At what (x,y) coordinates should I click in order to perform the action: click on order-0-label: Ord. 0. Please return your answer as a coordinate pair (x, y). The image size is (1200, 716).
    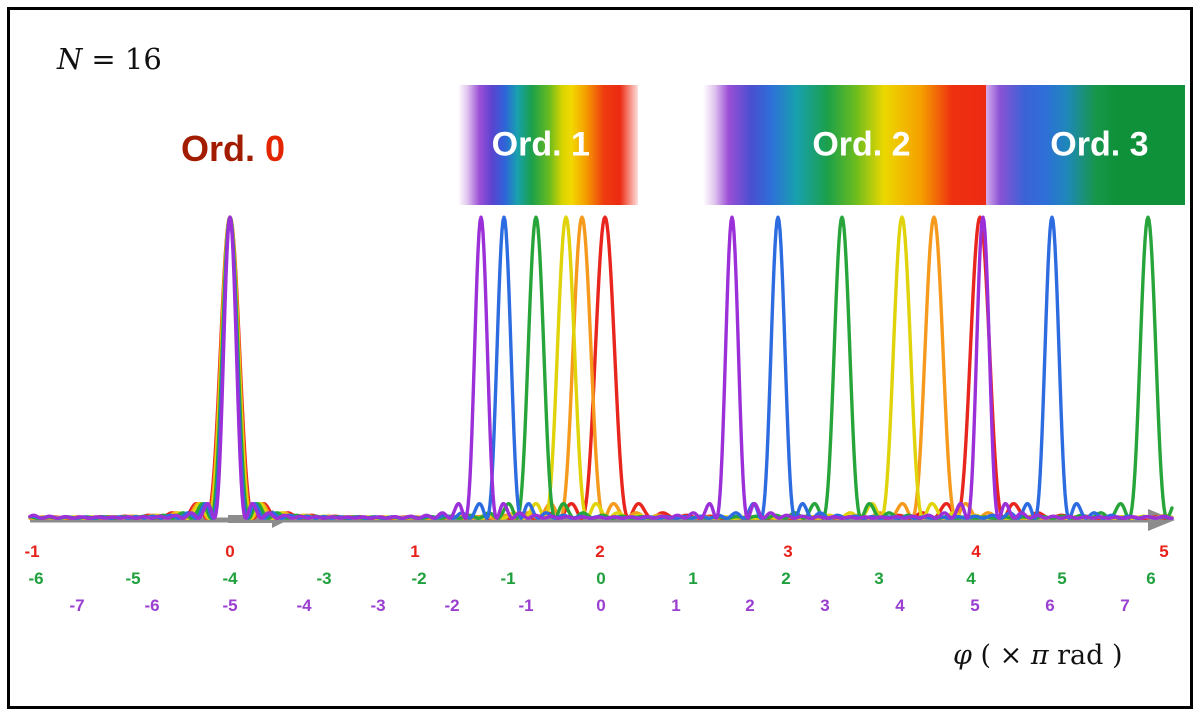
    Looking at the image, I should click on (233, 149).